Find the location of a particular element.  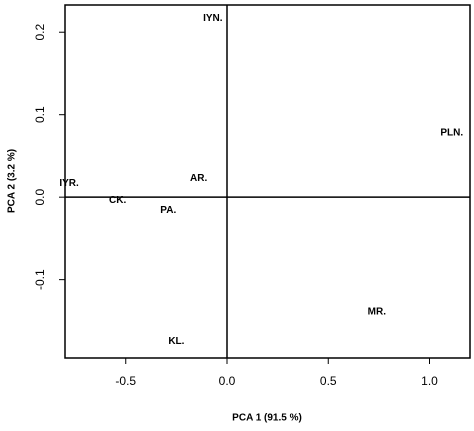

x-tick-label: -0.5 is located at coordinates (125, 381).